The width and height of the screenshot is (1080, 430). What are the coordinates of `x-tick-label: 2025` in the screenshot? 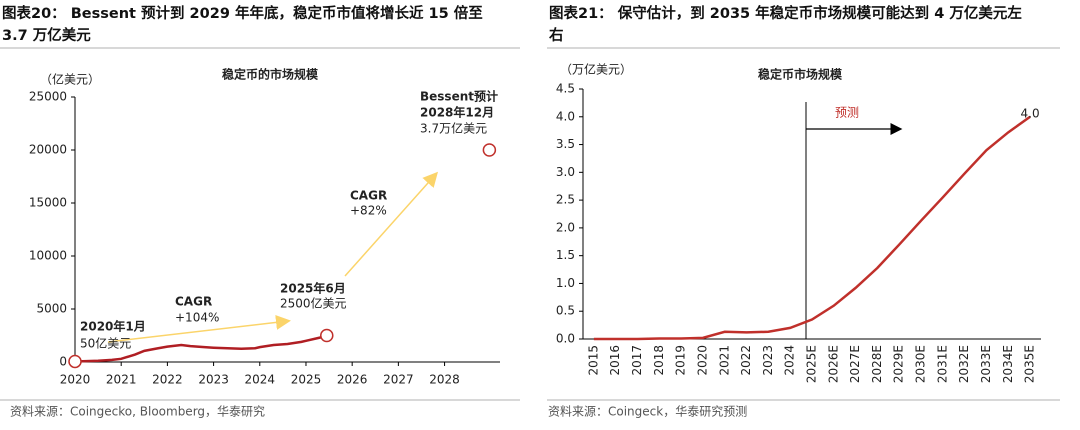 It's located at (306, 380).